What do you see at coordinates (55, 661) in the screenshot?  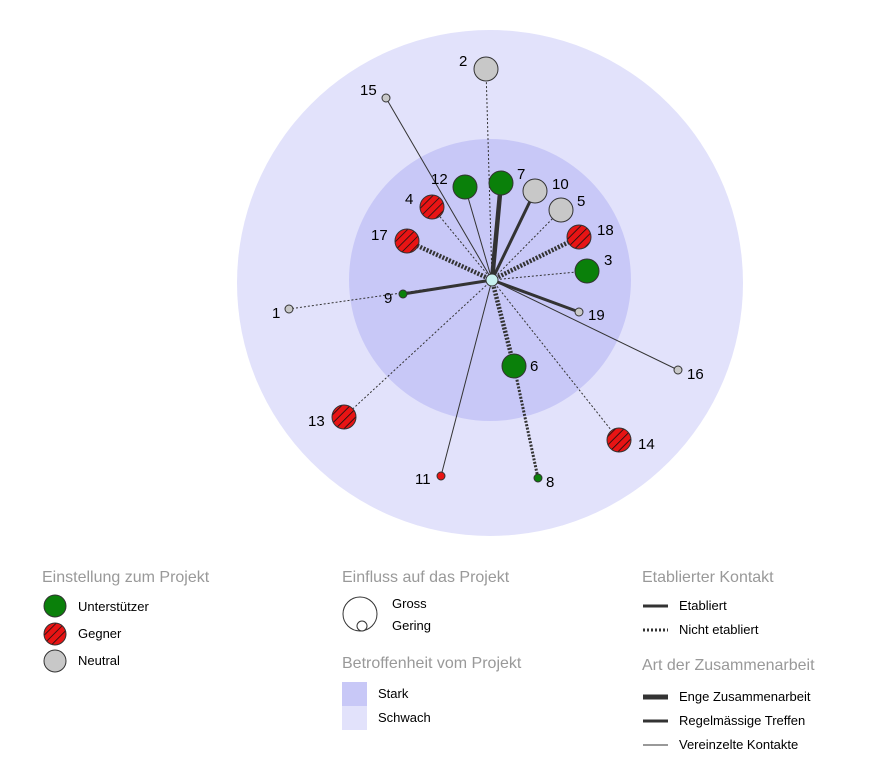 I see `neutral-legend-swatch` at bounding box center [55, 661].